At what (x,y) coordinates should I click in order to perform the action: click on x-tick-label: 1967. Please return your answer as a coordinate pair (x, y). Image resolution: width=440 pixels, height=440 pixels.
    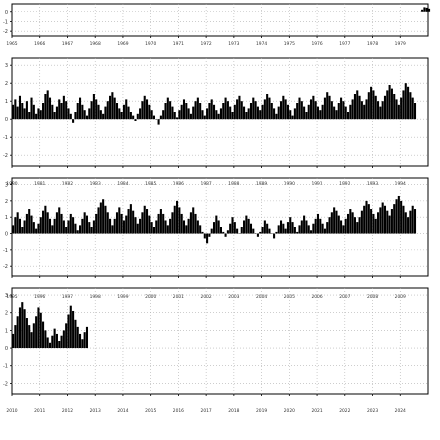
    Looking at the image, I should click on (67, 44).